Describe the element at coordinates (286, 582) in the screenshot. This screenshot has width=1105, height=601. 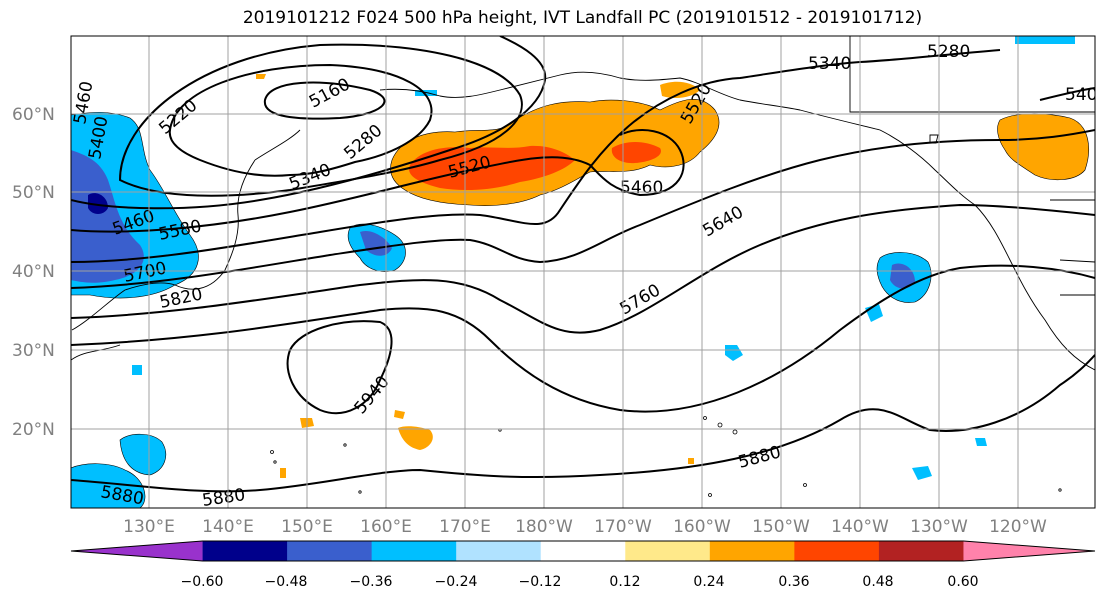
I see `colorbar-tick-label: −0.48` at that location.